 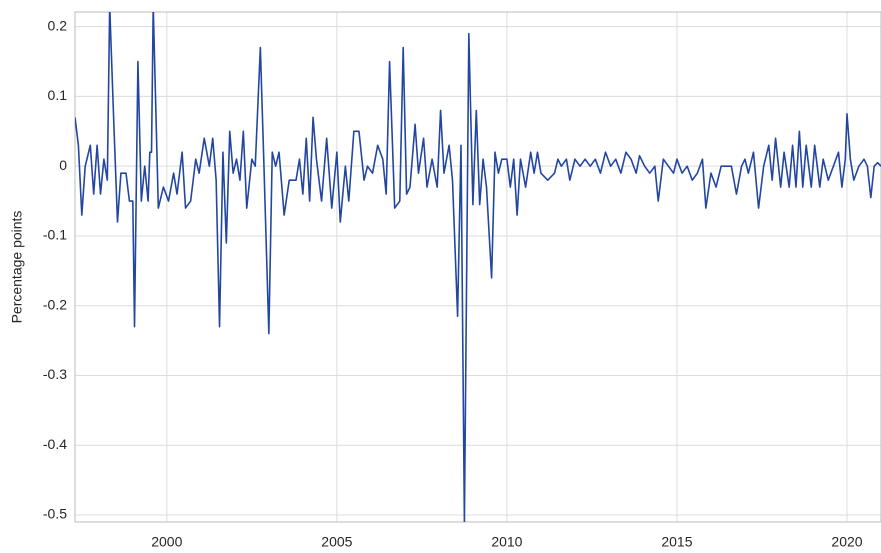 What do you see at coordinates (63, 165) in the screenshot?
I see `y-tick-label: 0` at bounding box center [63, 165].